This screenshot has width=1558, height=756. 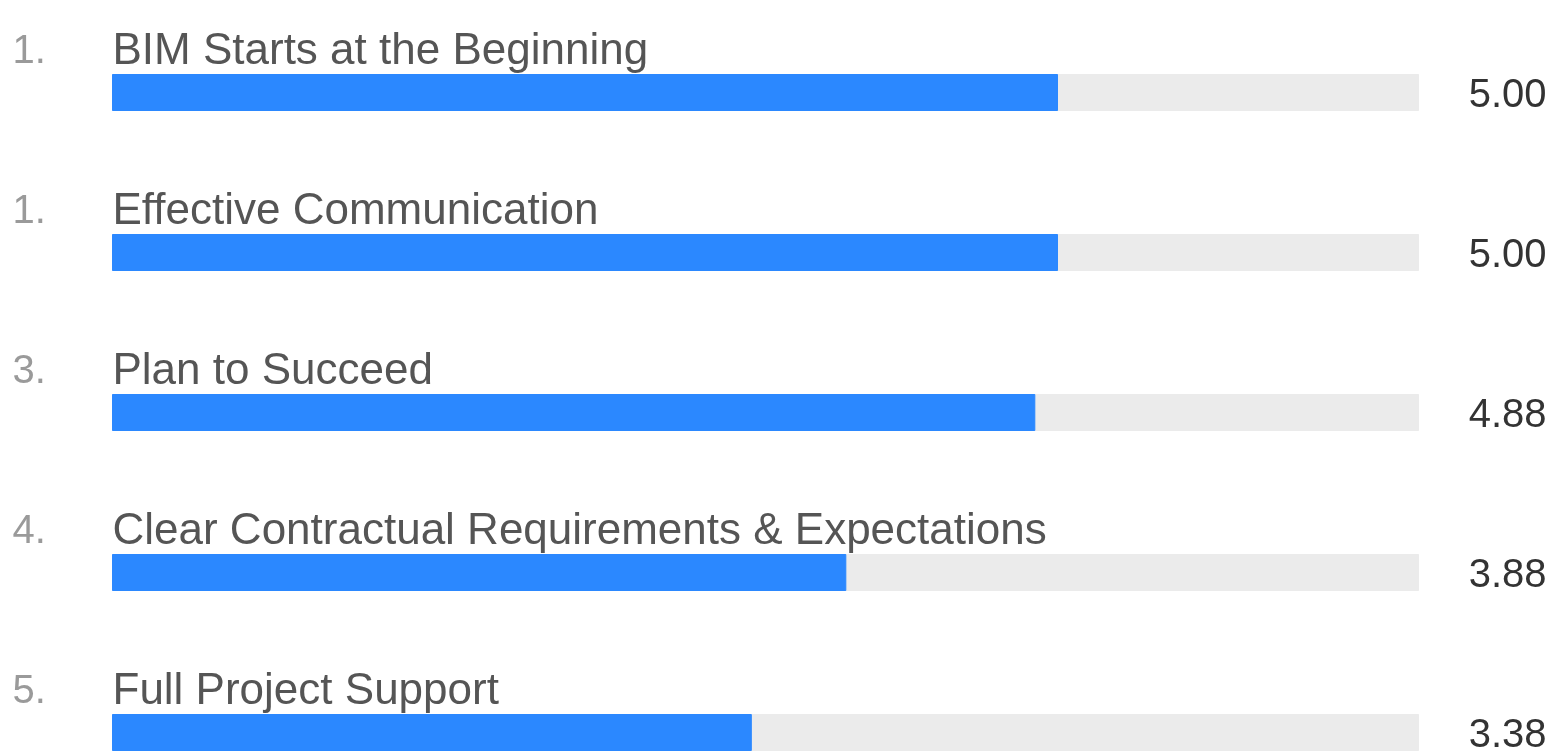 I want to click on data-label: 4.88, so click(x=1507, y=412).